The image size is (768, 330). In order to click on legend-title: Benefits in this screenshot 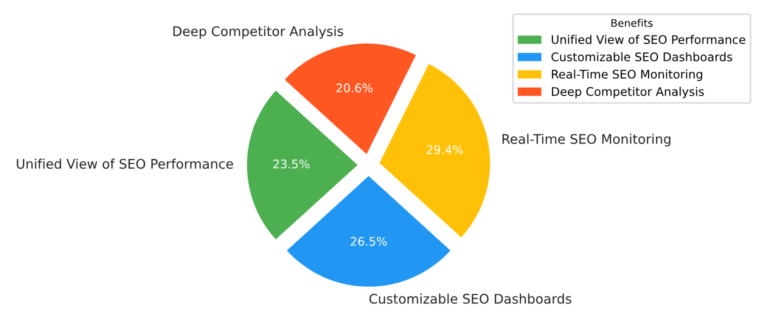, I will do `click(632, 22)`.